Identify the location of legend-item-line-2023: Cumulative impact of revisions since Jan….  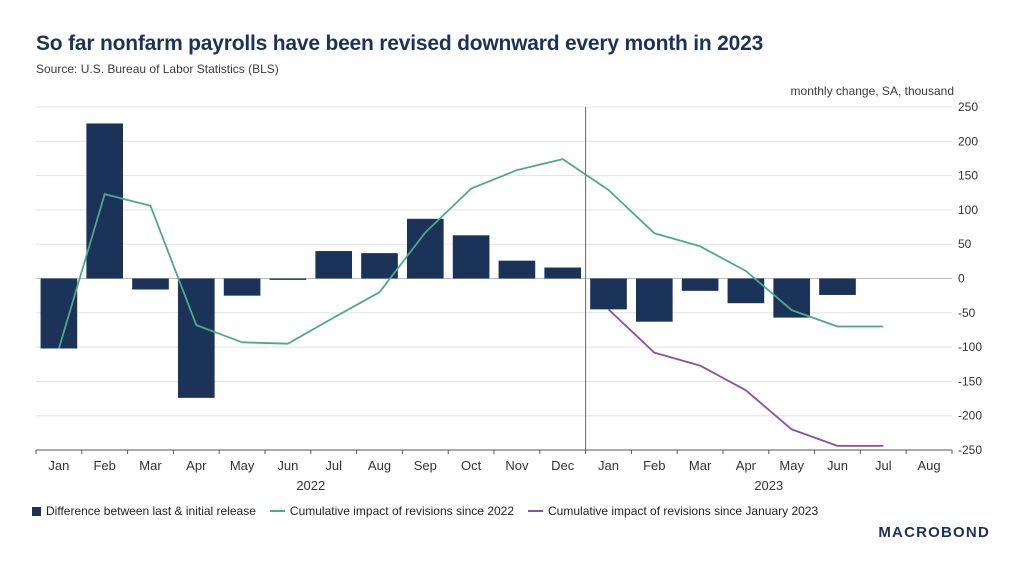
(673, 511).